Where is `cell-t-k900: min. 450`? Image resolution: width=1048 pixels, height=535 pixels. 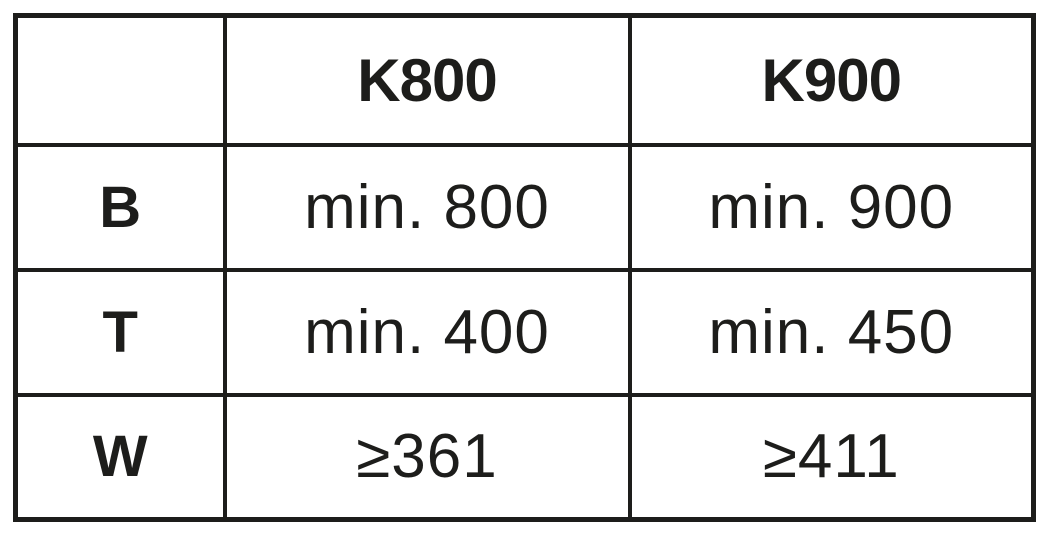
cell-t-k900: min. 450 is located at coordinates (831, 332).